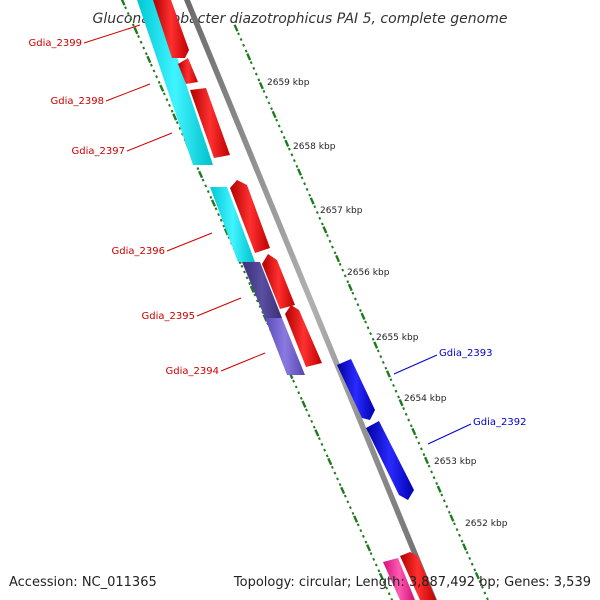 Image resolution: width=600 pixels, height=600 pixels. What do you see at coordinates (55, 43) in the screenshot?
I see `gene-label-gdia-2399: Gdia_2399` at bounding box center [55, 43].